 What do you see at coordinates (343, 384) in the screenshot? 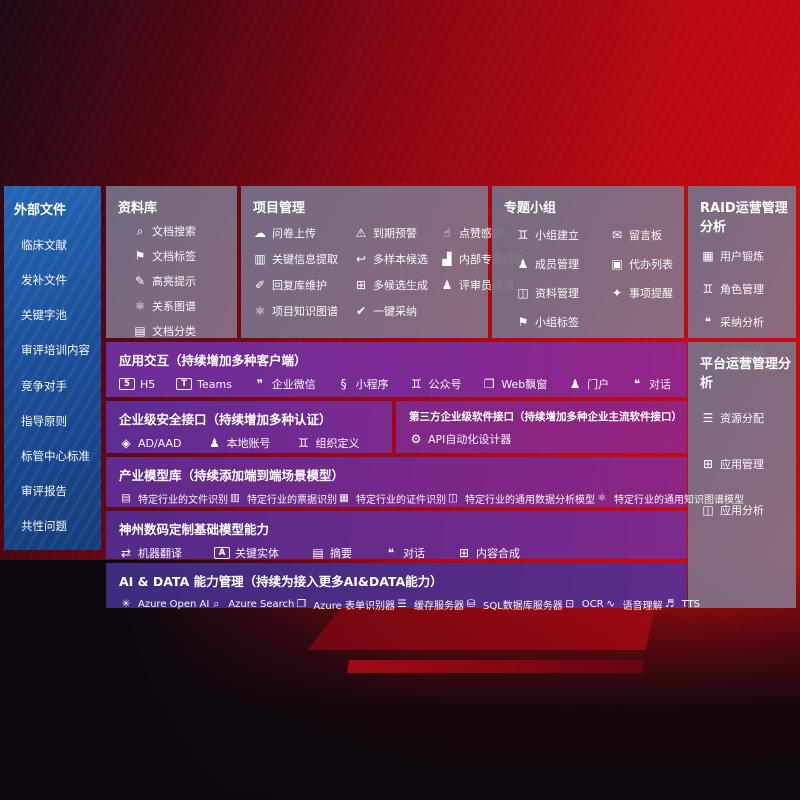
I see `miniprogram-icon: §` at bounding box center [343, 384].